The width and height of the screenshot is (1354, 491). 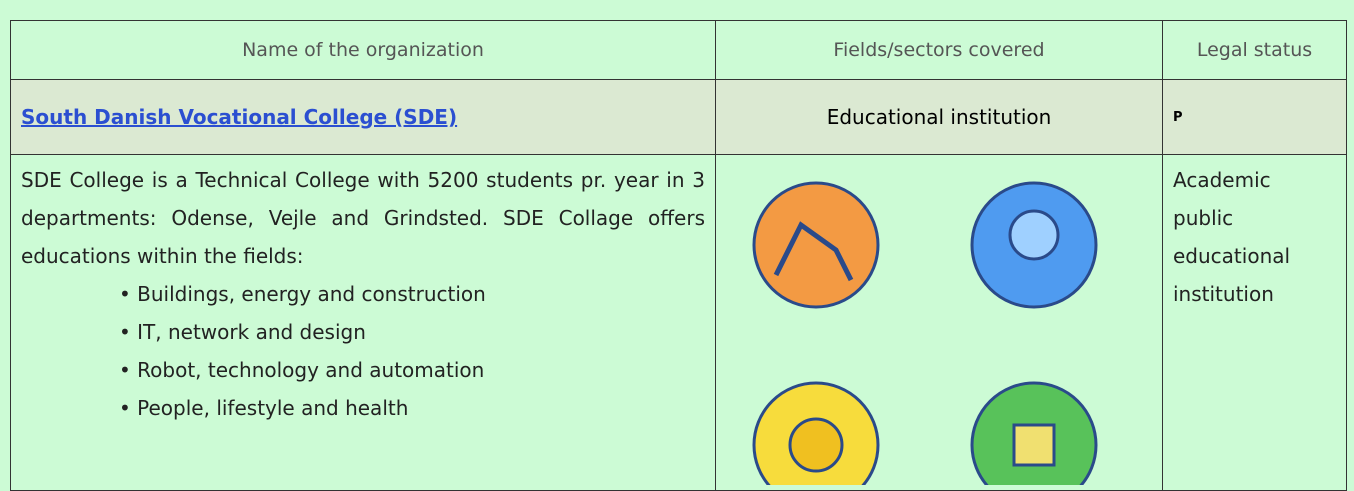 What do you see at coordinates (939, 50) in the screenshot?
I see `header-cell: Fields/sectors covered` at bounding box center [939, 50].